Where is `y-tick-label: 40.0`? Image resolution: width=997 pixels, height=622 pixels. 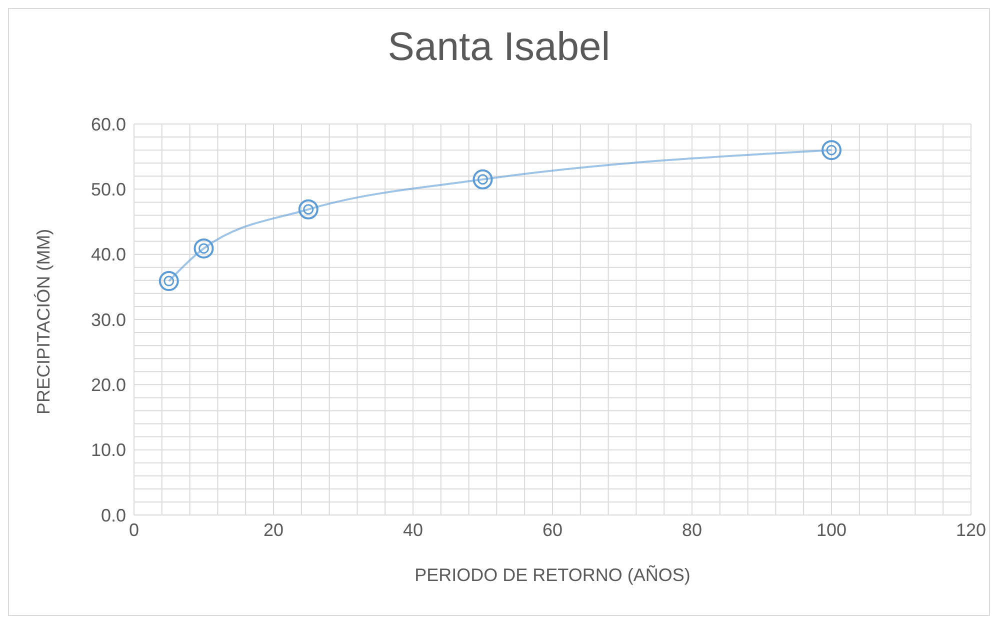
y-tick-label: 40.0 is located at coordinates (108, 254).